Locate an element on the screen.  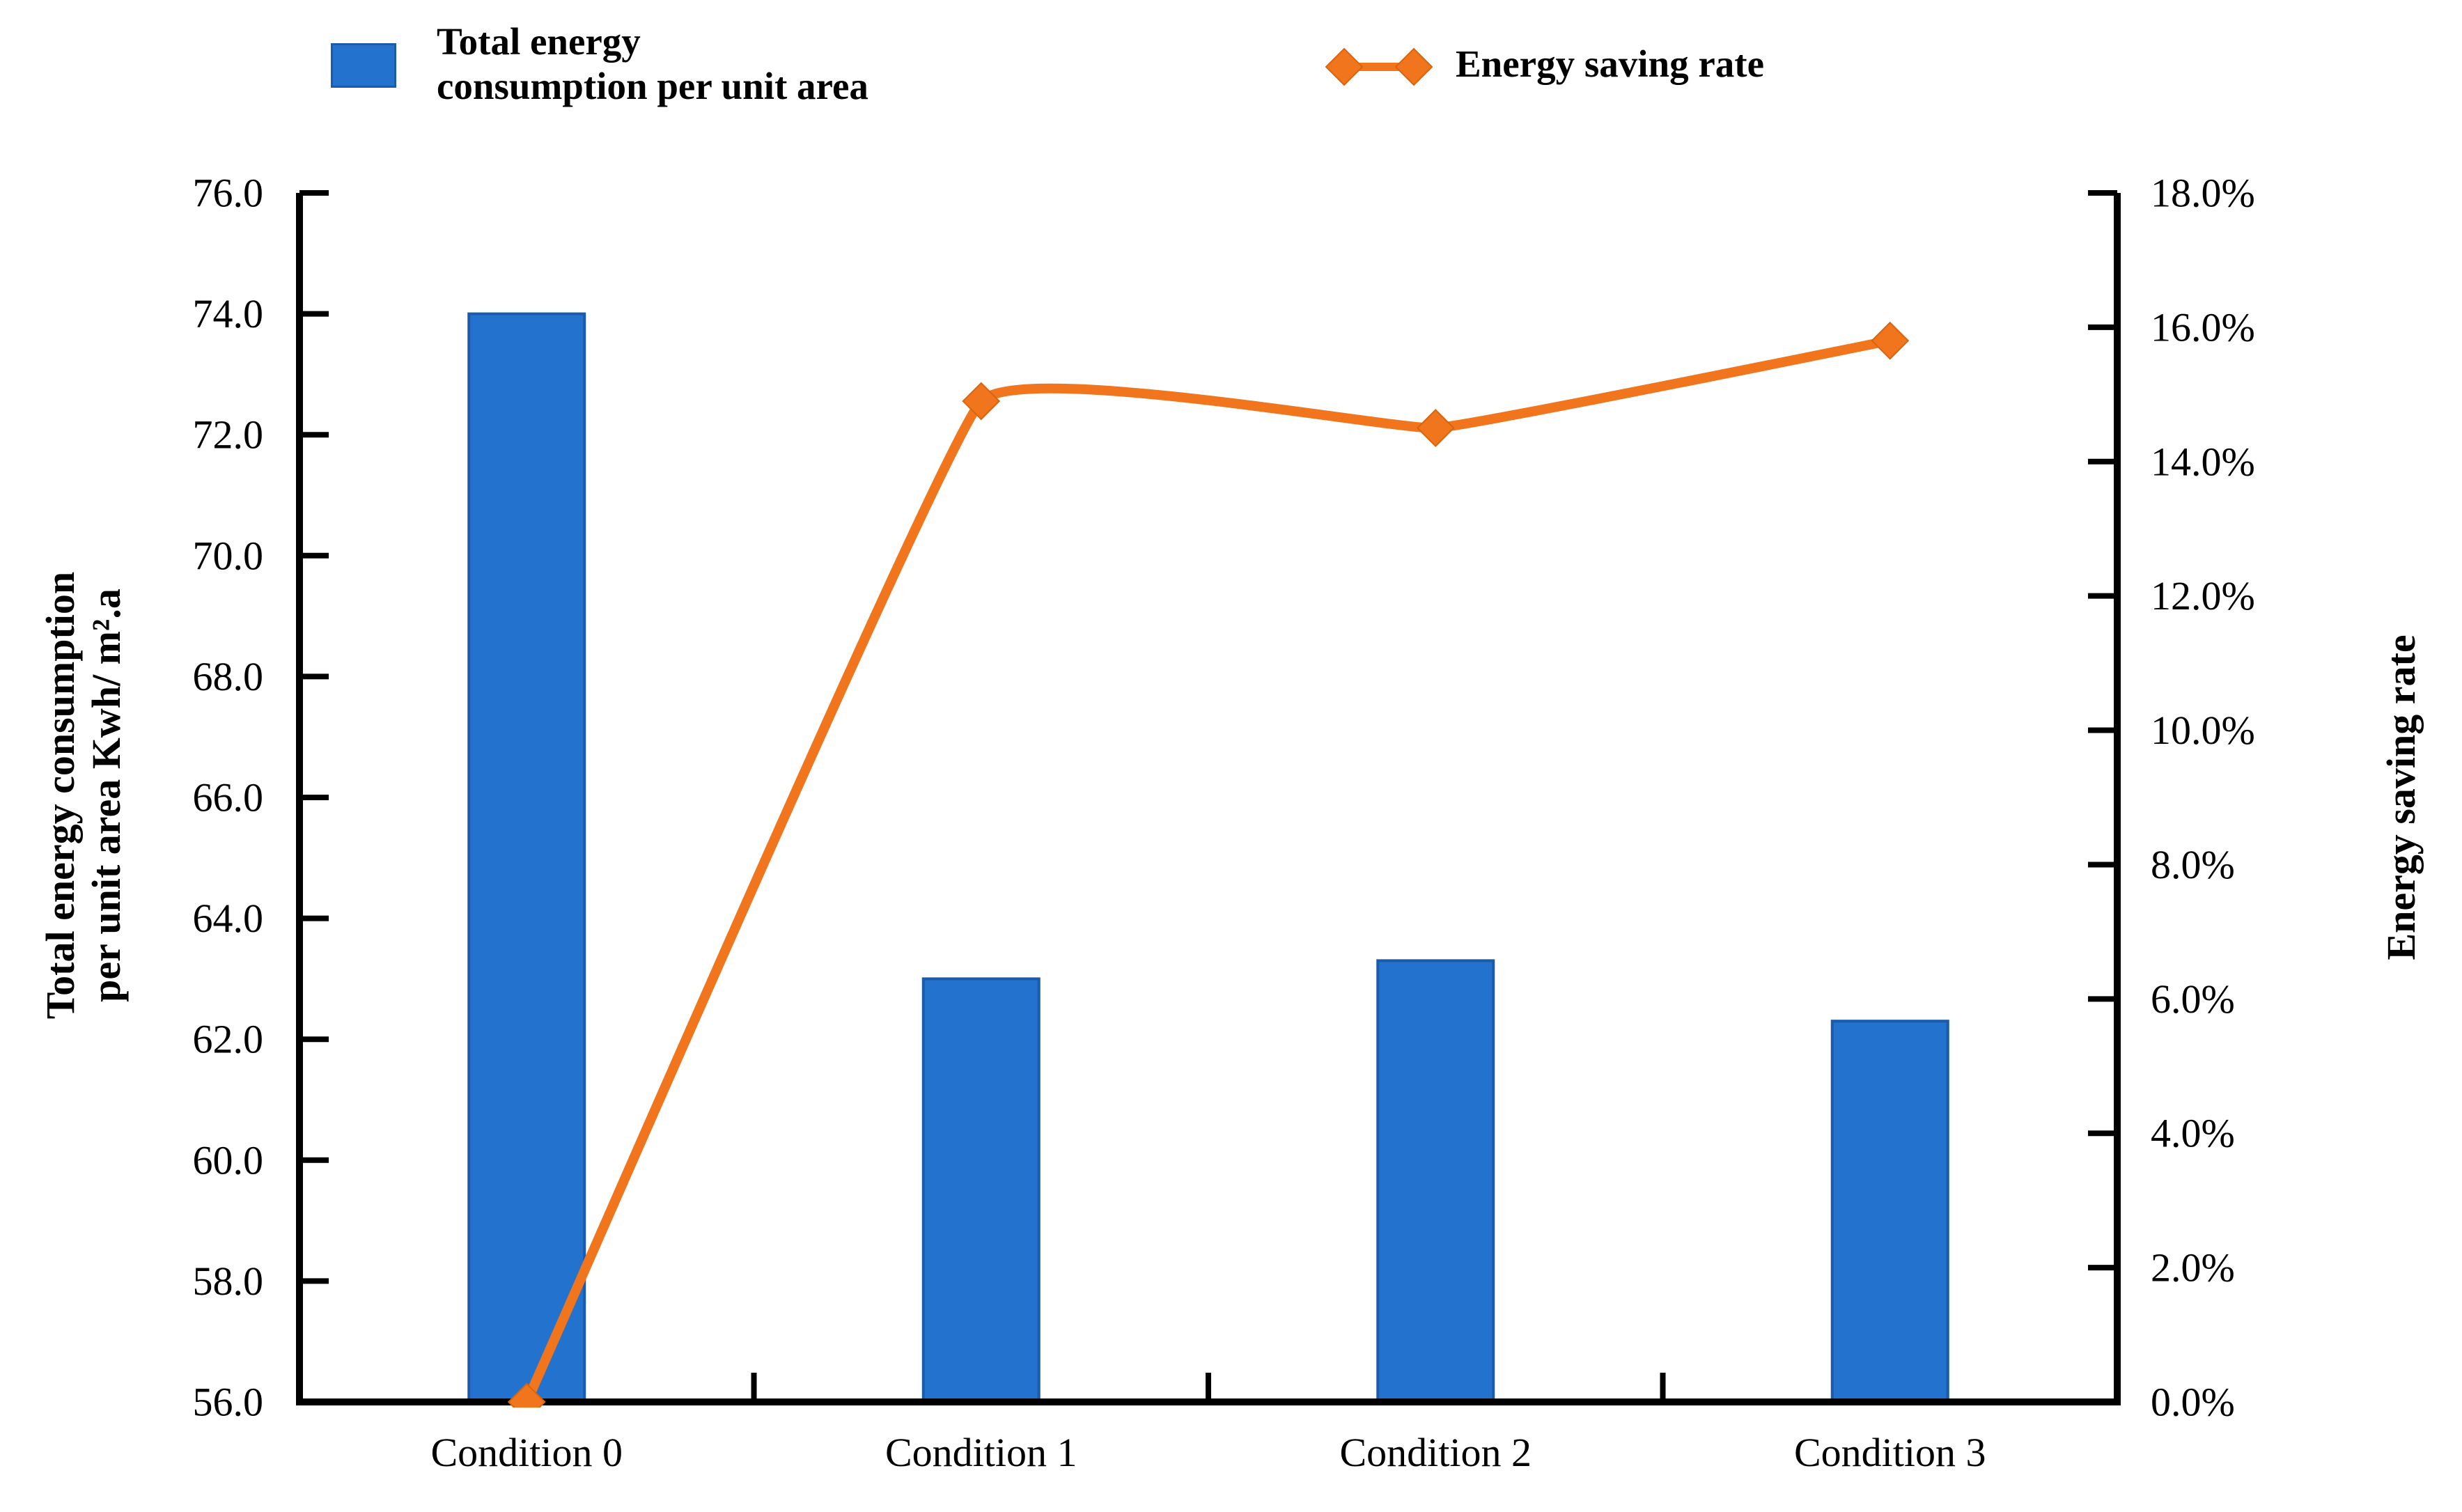
y-right-tick-label: 8.0% is located at coordinates (2193, 865).